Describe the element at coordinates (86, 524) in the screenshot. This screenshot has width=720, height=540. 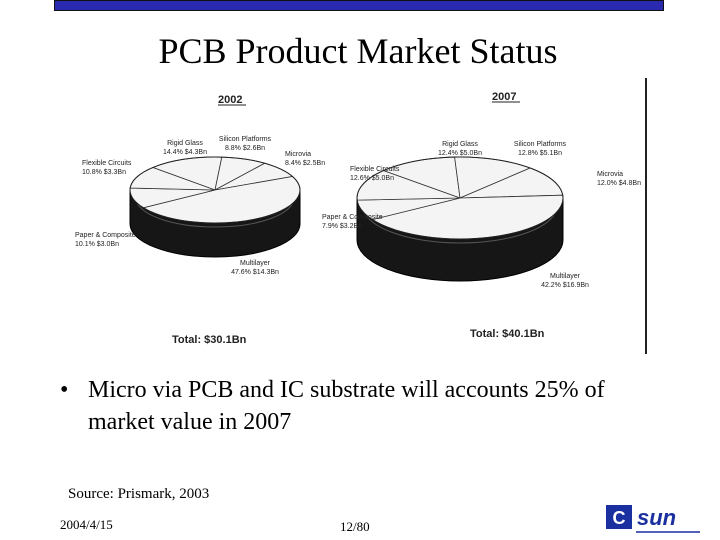
I see `footer-date: 2004/4/15` at that location.